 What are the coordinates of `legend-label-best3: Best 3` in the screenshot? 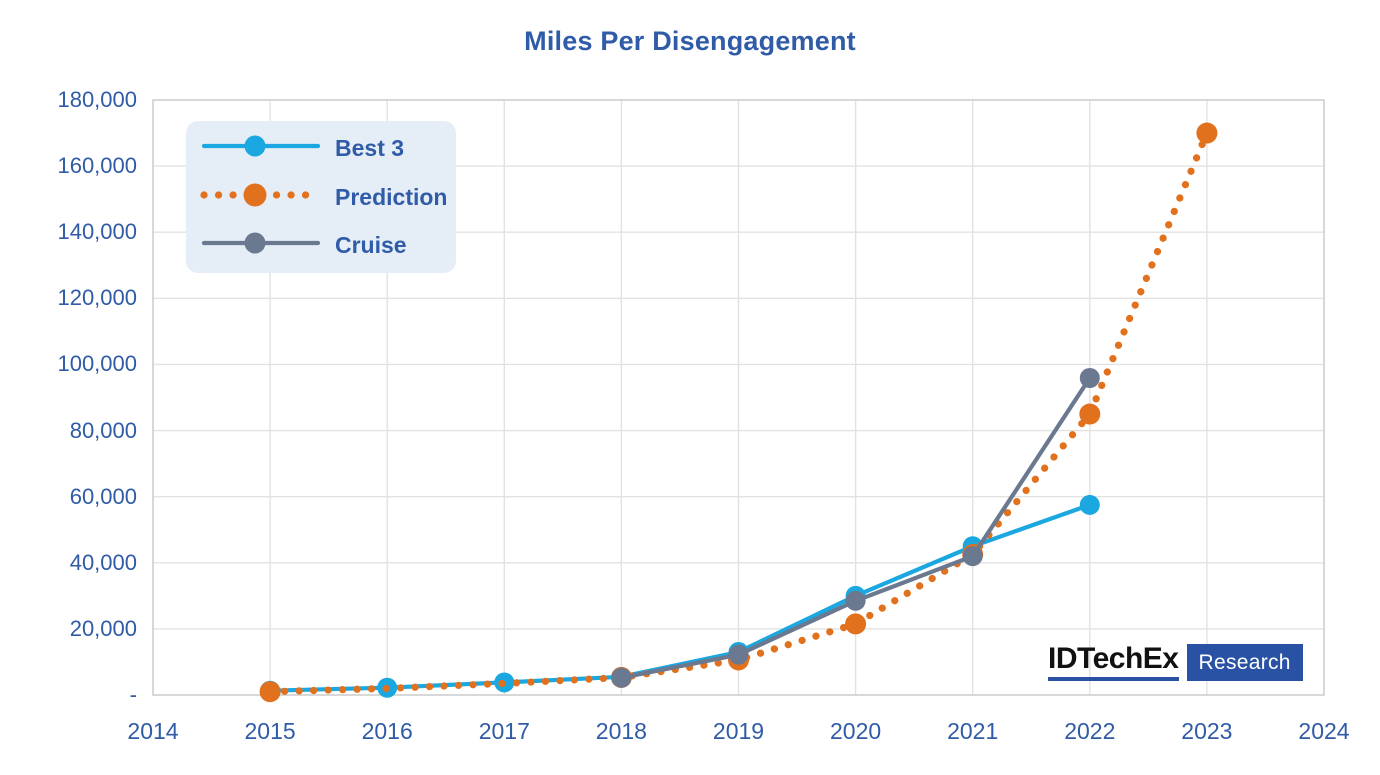 It's located at (370, 148).